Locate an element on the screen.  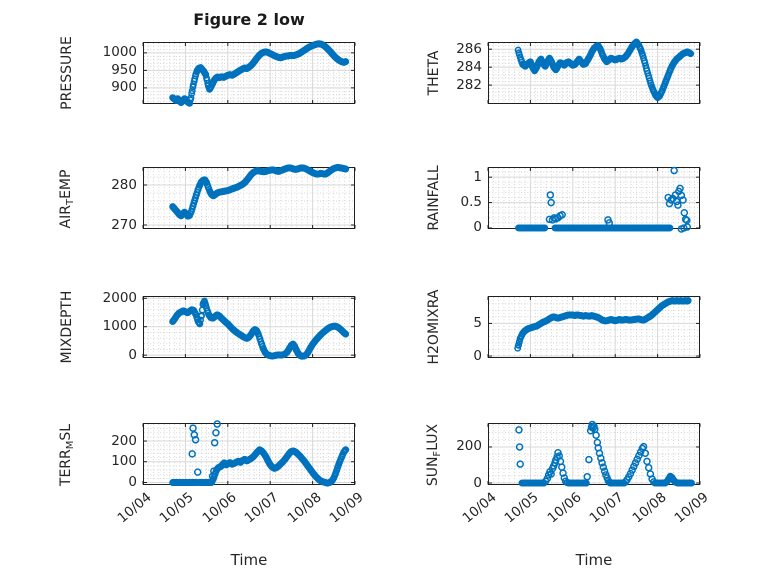
series-h2omixra is located at coordinates (603, 324).